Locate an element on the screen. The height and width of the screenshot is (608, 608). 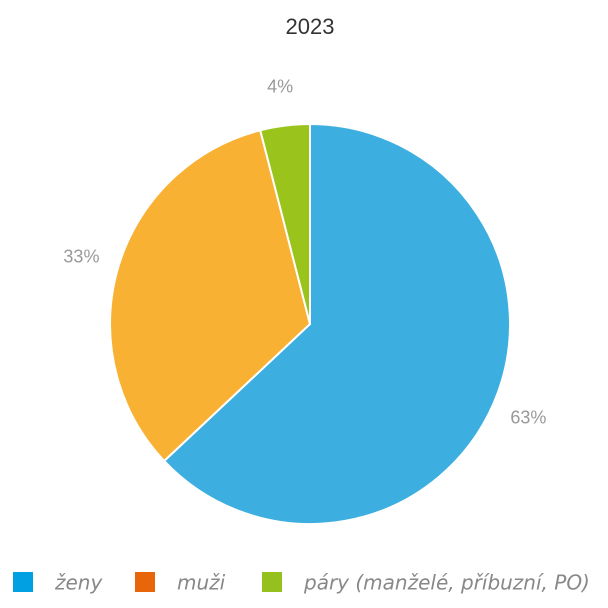
legend-label: muži is located at coordinates (201, 583).